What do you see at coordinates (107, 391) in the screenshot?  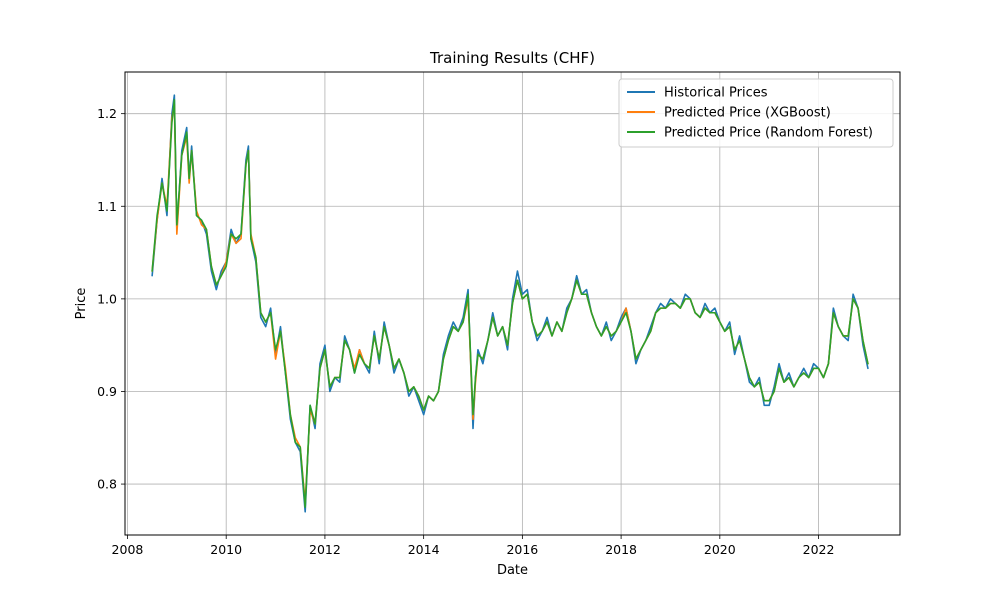 I see `y-tick-label: 0.9` at bounding box center [107, 391].